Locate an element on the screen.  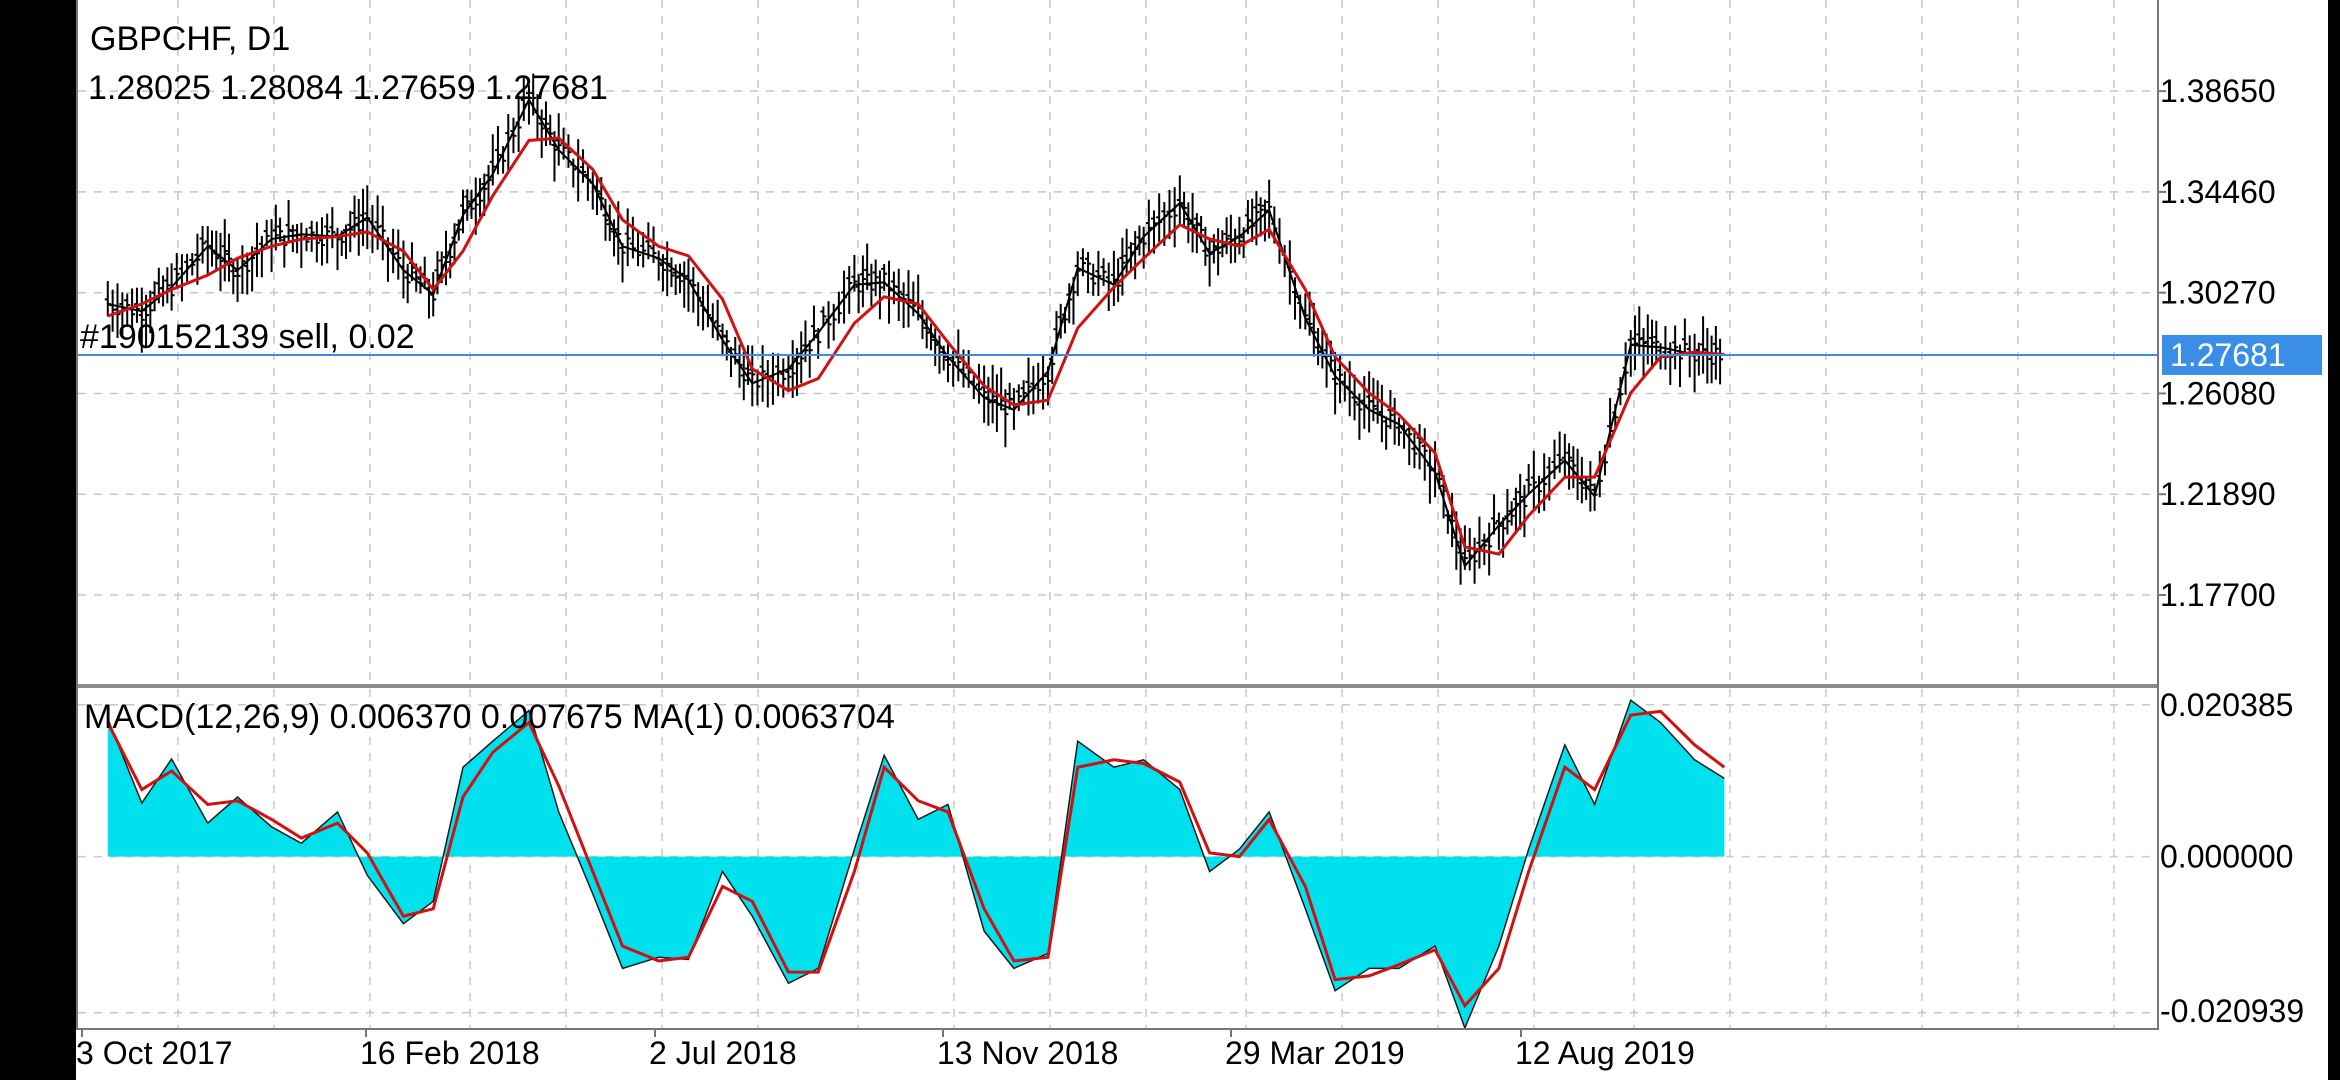
pane-separator is located at coordinates (1117, 686).